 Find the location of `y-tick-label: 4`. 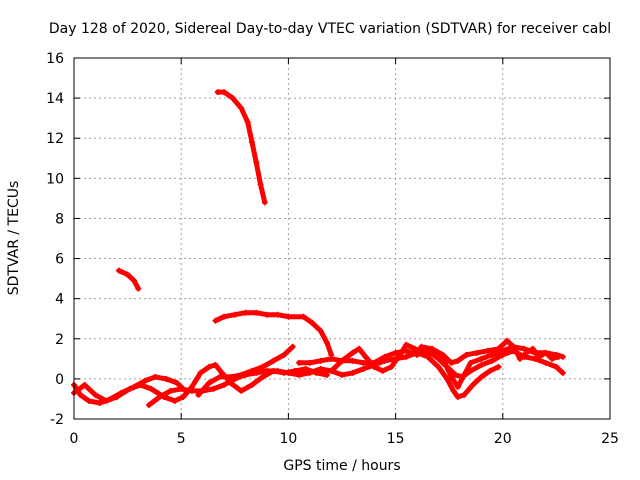

y-tick-label: 4 is located at coordinates (59, 300).